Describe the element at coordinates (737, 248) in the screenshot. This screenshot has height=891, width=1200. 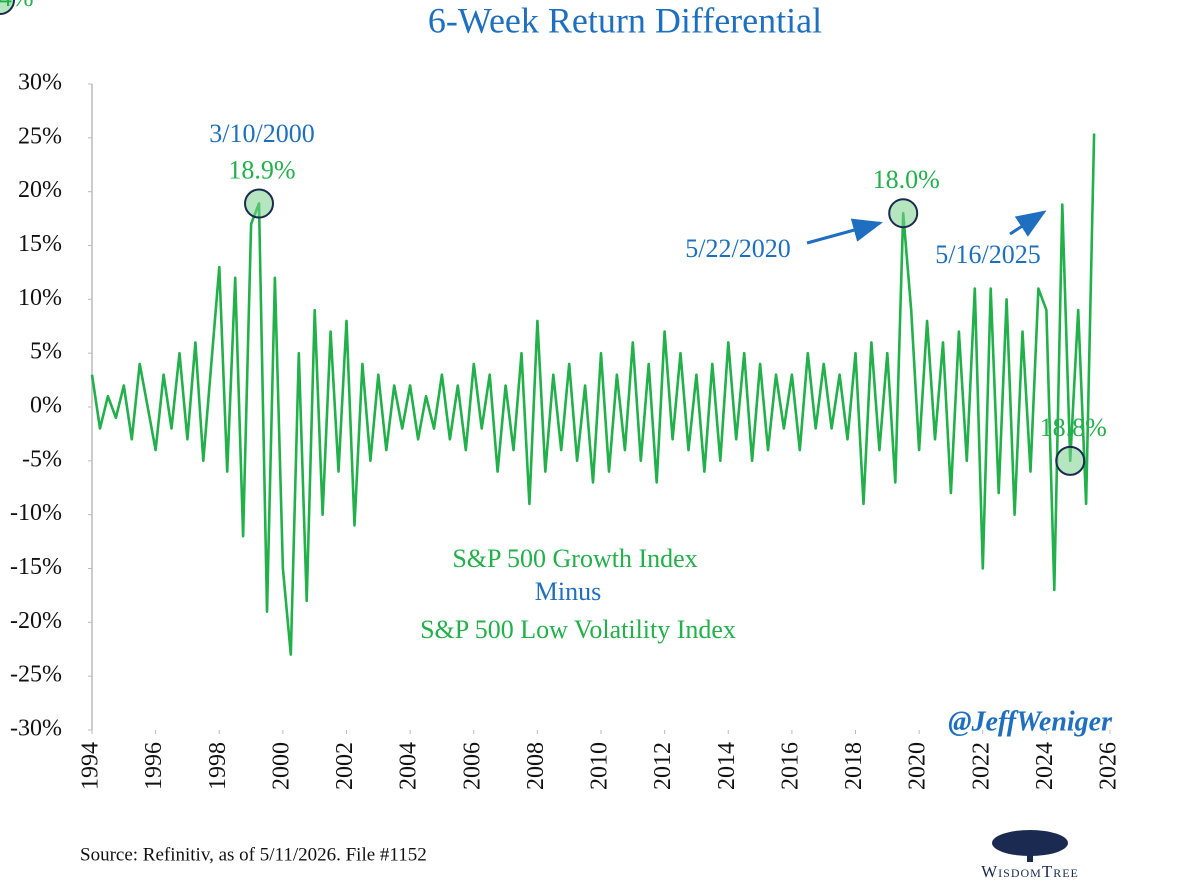
I see `annotation: 5/22/2020` at that location.